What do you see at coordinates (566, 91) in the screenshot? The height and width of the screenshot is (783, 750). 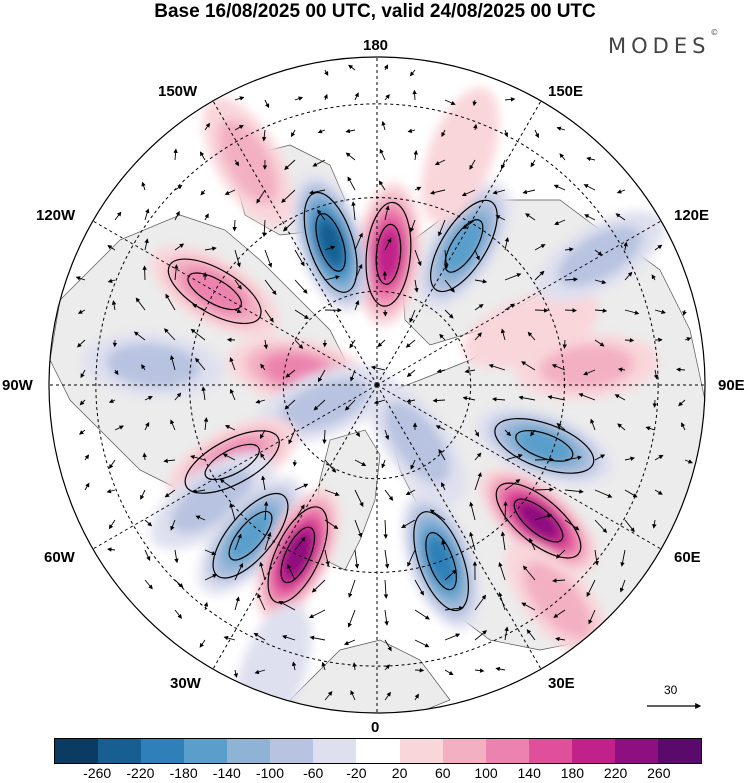 I see `lon-label-150e: 150E` at bounding box center [566, 91].